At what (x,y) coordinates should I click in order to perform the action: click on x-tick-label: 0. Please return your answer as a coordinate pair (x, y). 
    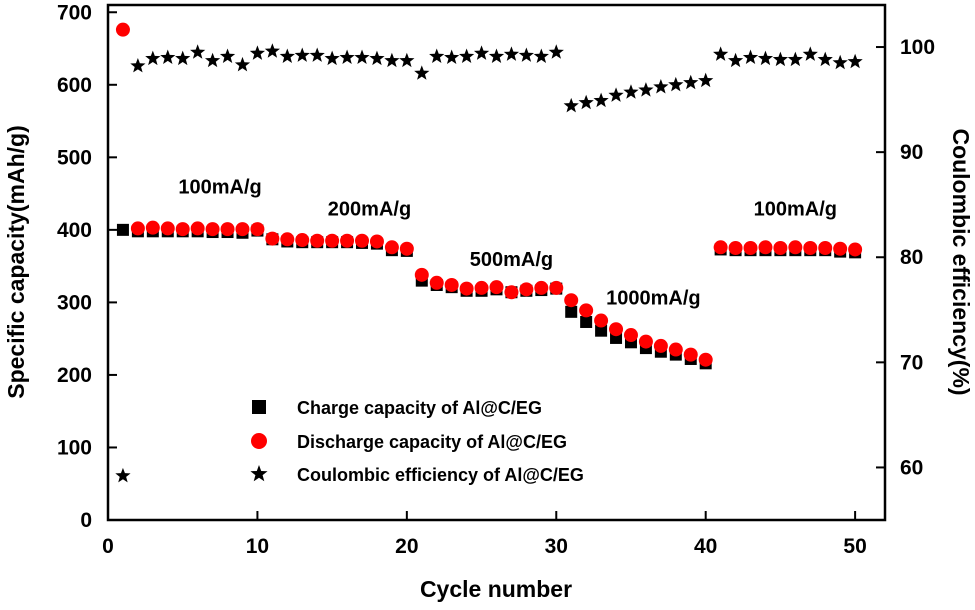
    Looking at the image, I should click on (108, 546).